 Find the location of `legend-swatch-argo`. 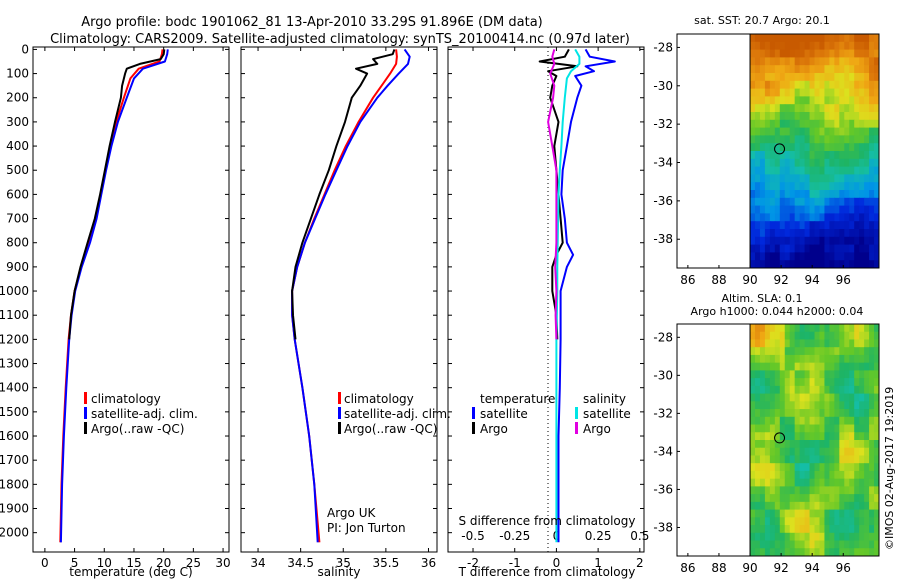

legend-swatch-argo is located at coordinates (339, 428).